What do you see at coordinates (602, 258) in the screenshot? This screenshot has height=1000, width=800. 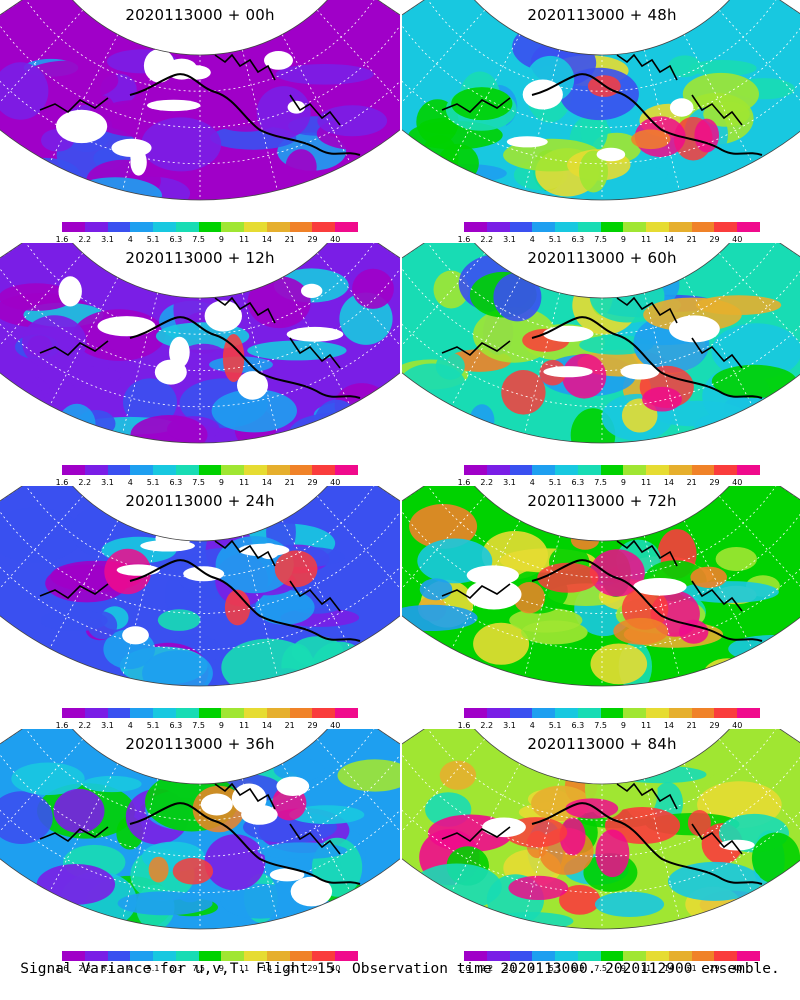 I see `panel-title: 2020113000 + 60h` at bounding box center [602, 258].